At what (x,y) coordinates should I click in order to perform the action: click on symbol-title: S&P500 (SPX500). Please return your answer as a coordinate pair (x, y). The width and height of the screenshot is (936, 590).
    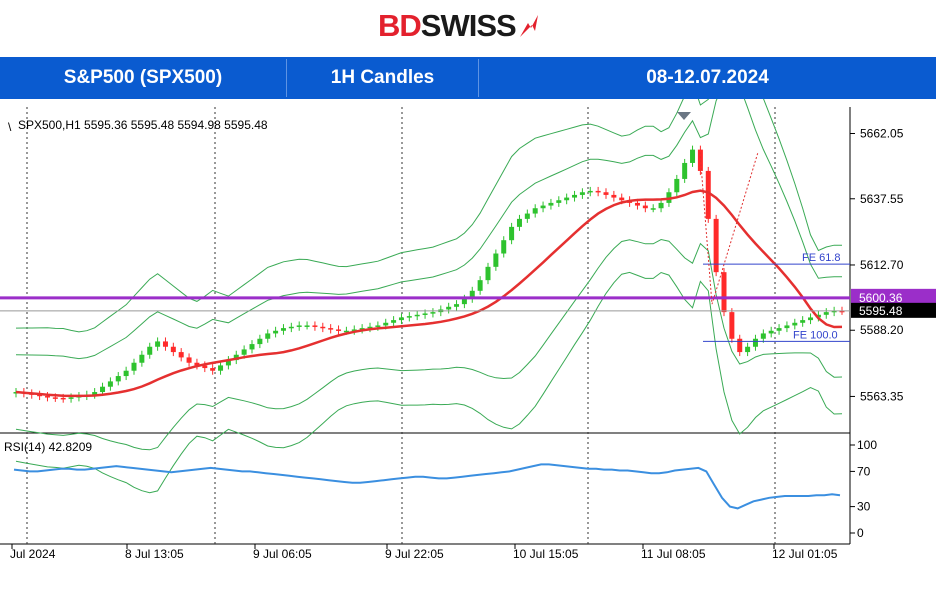
    Looking at the image, I should click on (143, 77).